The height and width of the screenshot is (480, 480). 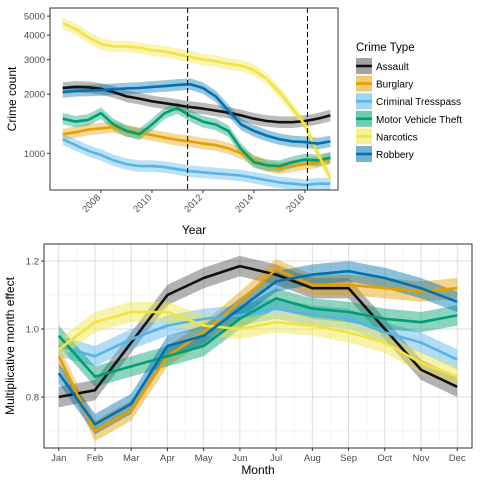 I want to click on x-tick-label-sep: Sep, so click(x=348, y=458).